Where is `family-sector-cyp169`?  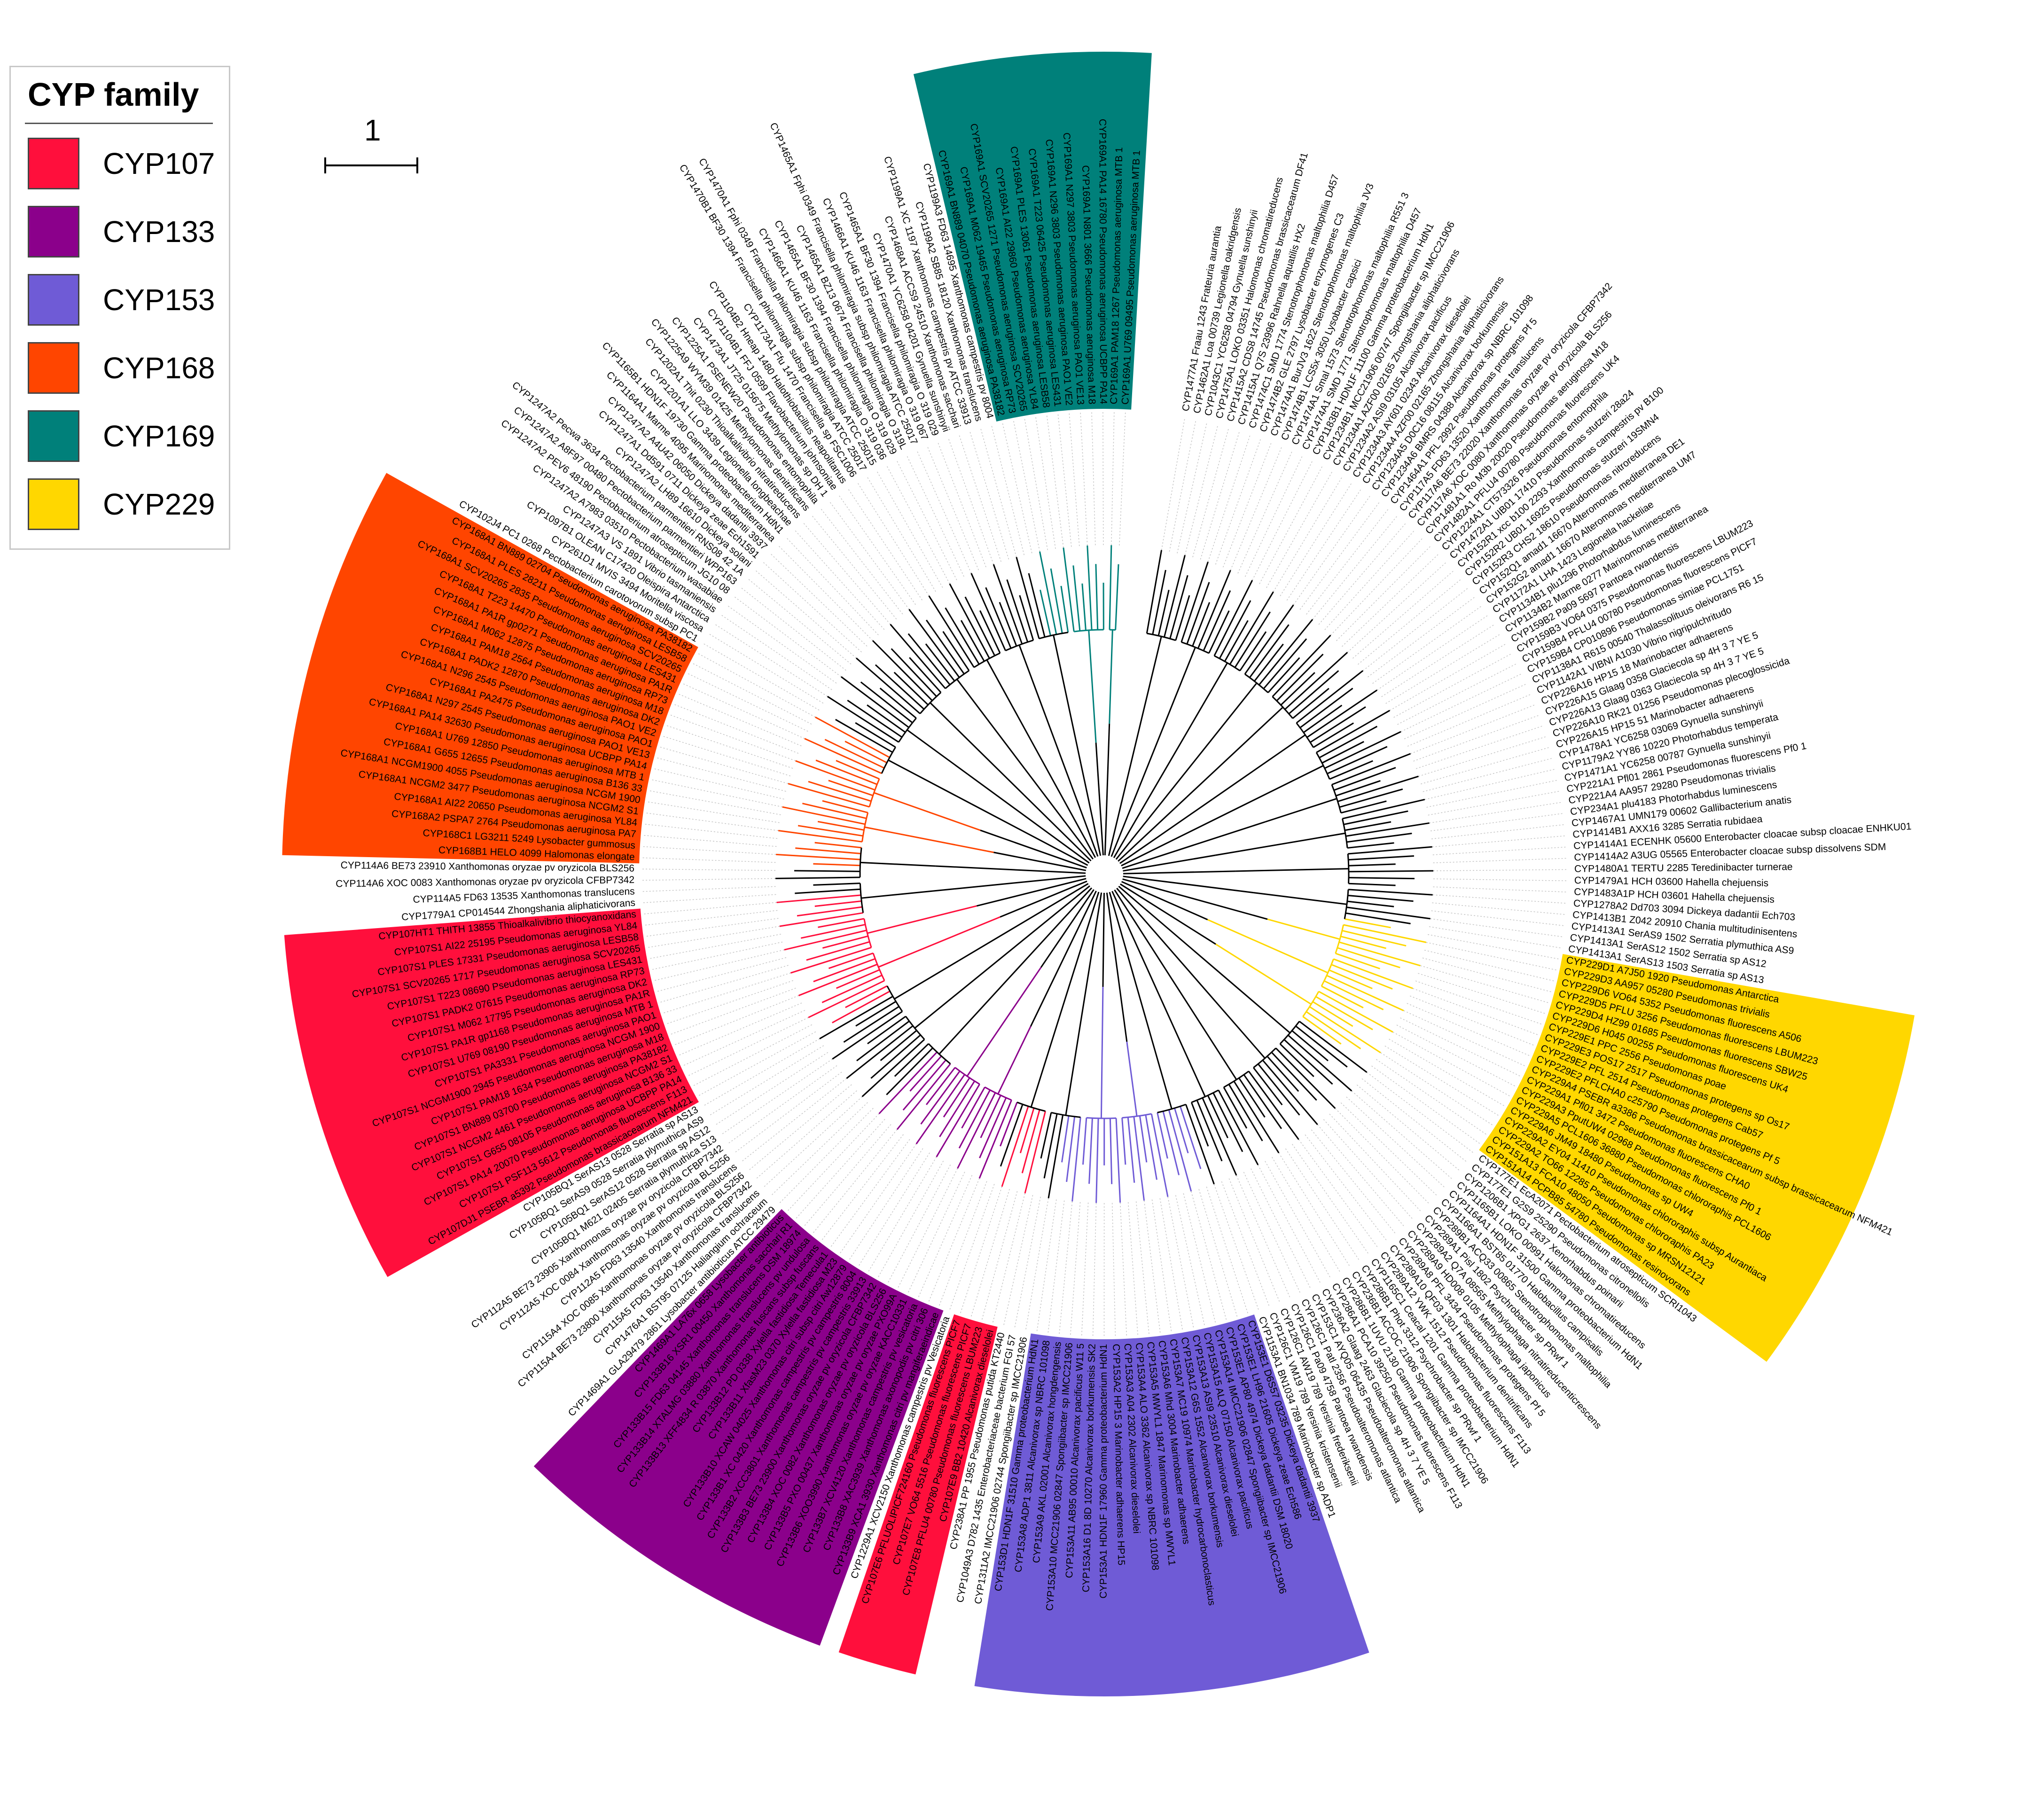 family-sector-cyp169 is located at coordinates (1032, 237).